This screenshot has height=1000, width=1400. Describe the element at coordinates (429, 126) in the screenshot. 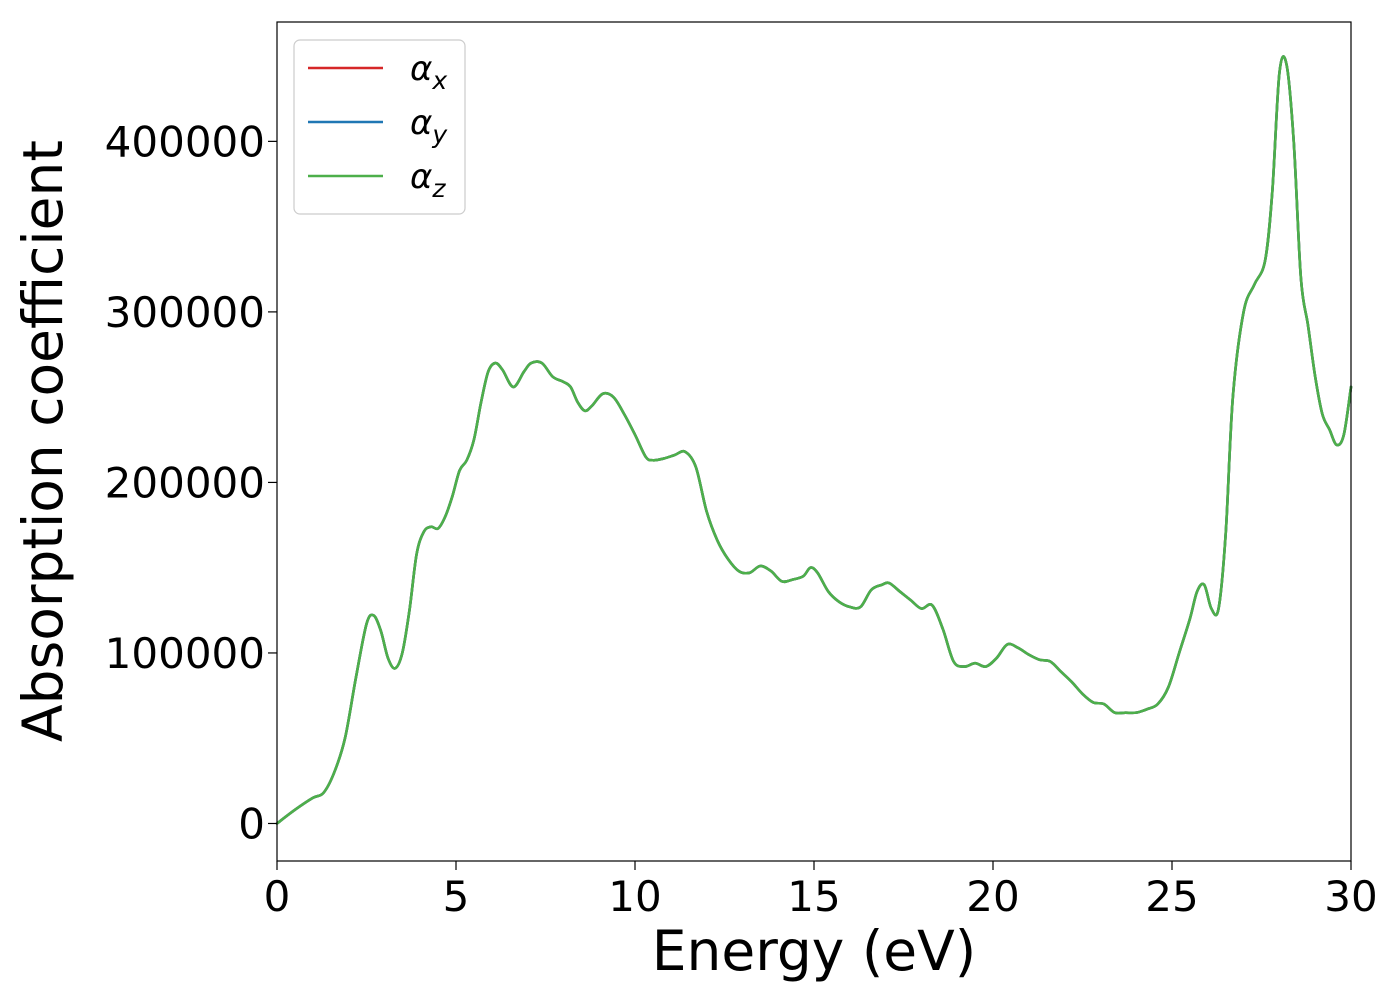

I see `legend-label-y: αy` at that location.